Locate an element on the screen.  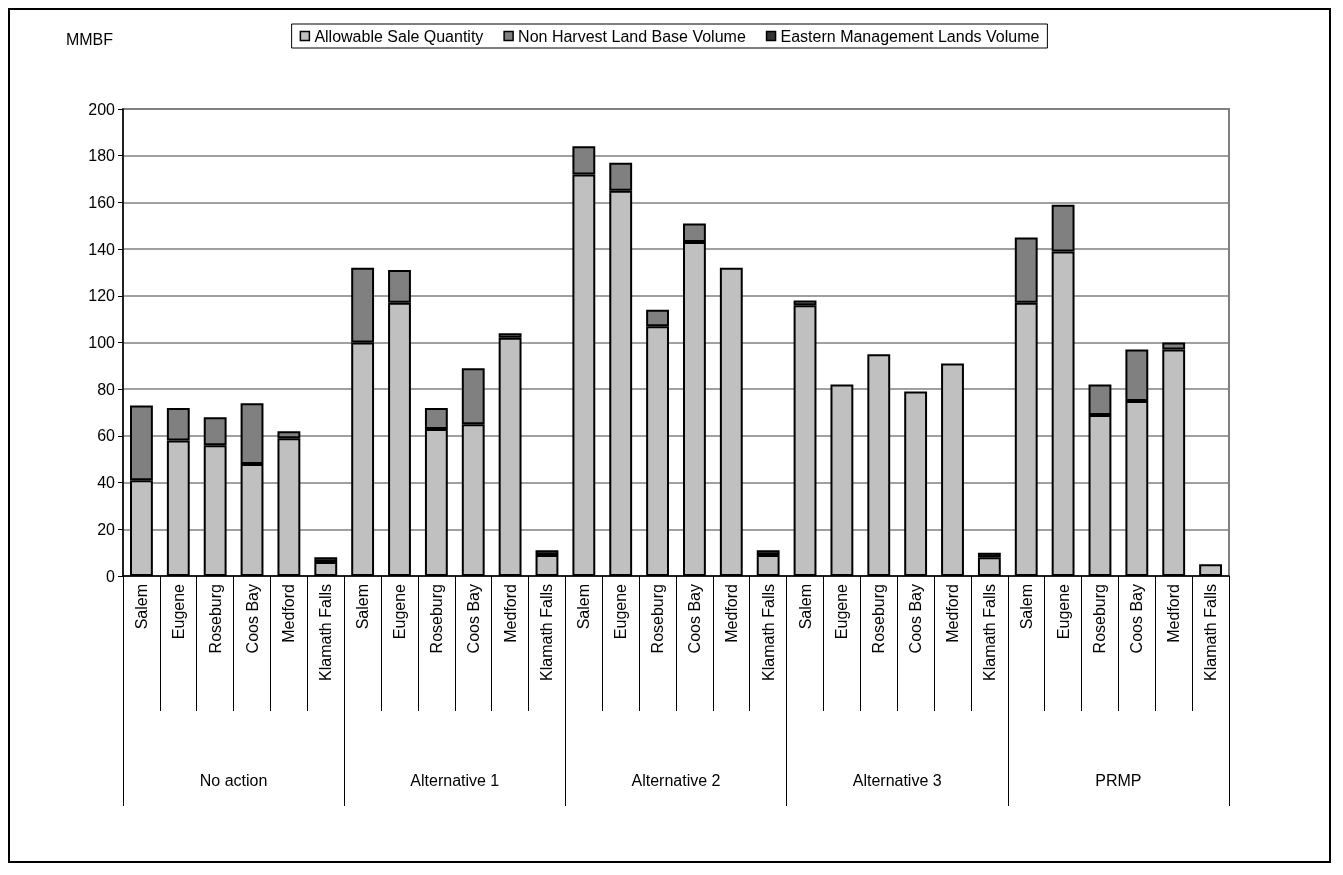
y-tick-label: 80 is located at coordinates (106, 389).